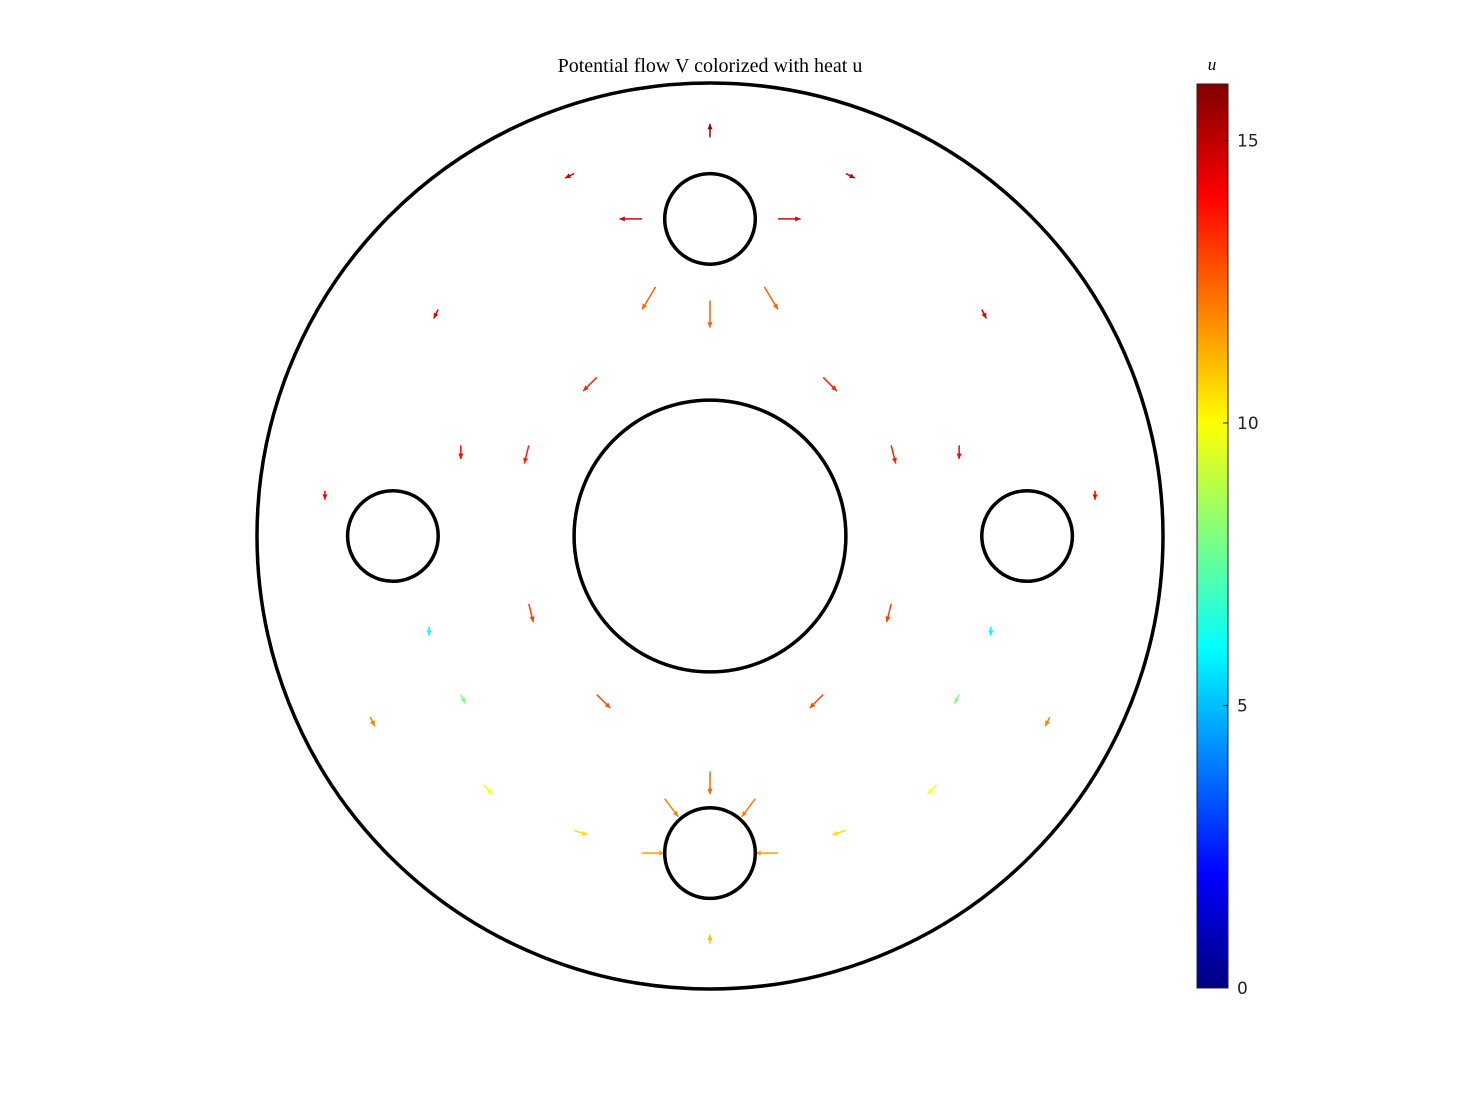 The width and height of the screenshot is (1481, 1111). I want to click on chart-title: Potential flow V colorized with heat u, so click(710, 66).